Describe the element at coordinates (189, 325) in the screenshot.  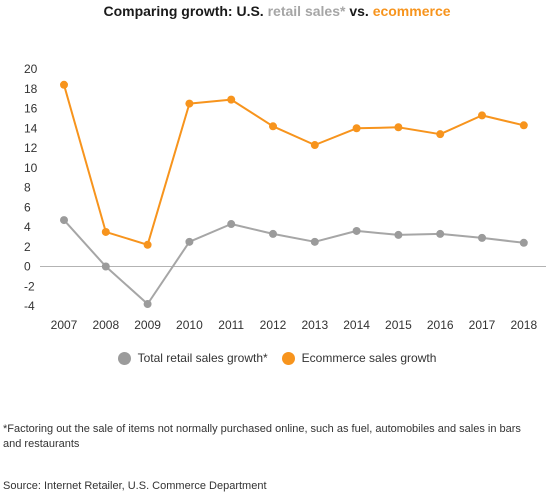
I see `x-tick-label: 2010` at that location.